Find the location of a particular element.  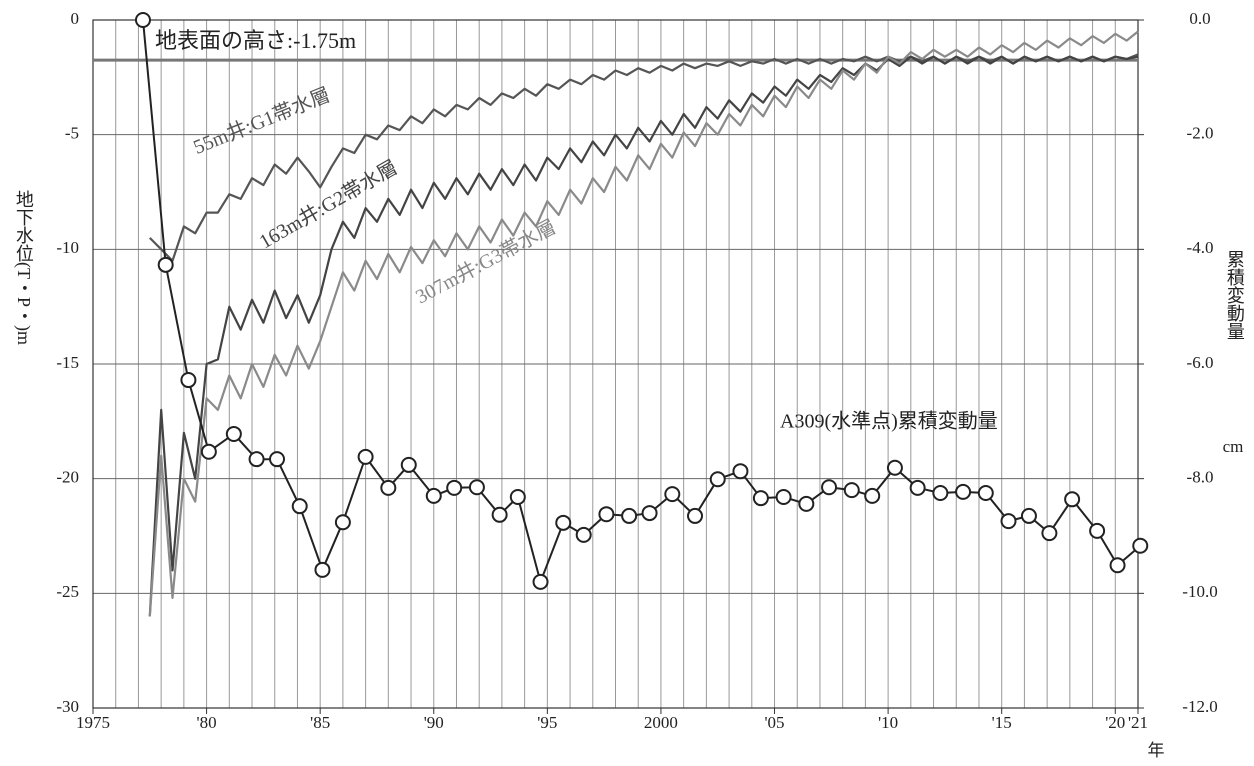

y2-tick-label: -12.0 is located at coordinates (1199, 706).